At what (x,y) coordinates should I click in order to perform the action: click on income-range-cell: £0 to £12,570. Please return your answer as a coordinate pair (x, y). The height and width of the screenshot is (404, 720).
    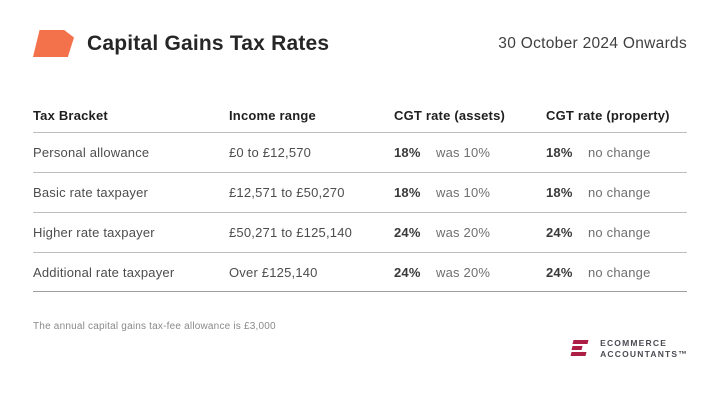
    Looking at the image, I should click on (270, 152).